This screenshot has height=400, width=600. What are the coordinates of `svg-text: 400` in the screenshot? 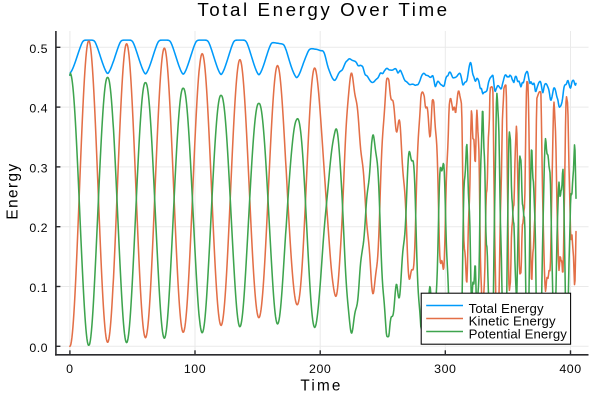 It's located at (570, 369).